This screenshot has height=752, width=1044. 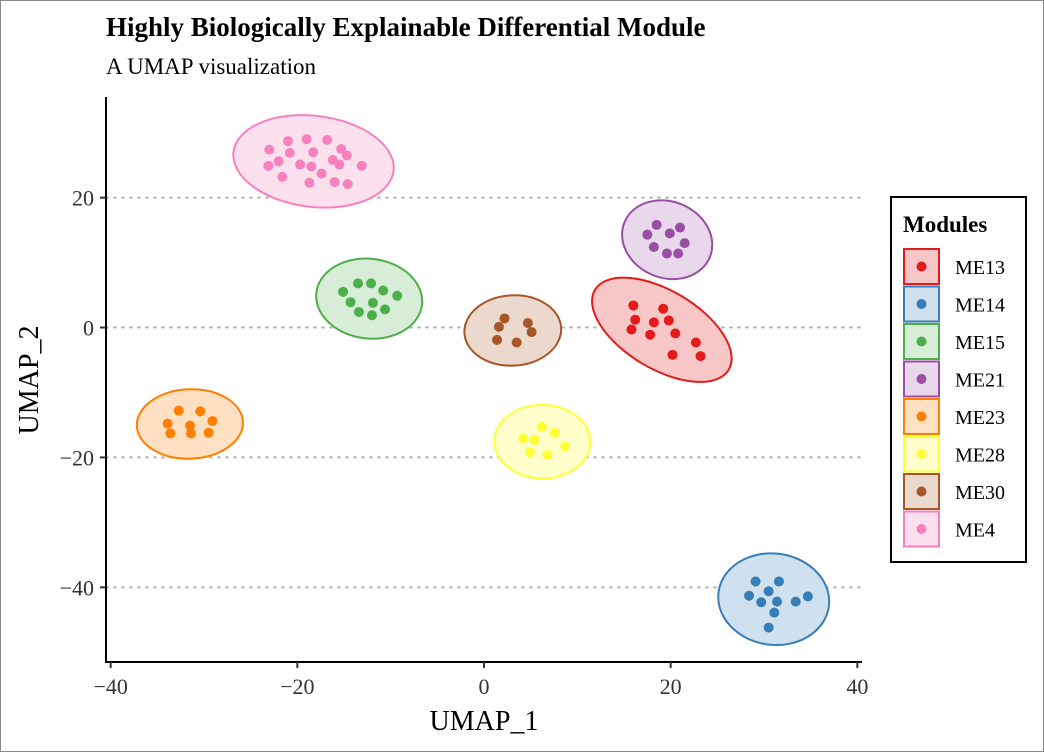 I want to click on legend-dot-me30, so click(x=921, y=491).